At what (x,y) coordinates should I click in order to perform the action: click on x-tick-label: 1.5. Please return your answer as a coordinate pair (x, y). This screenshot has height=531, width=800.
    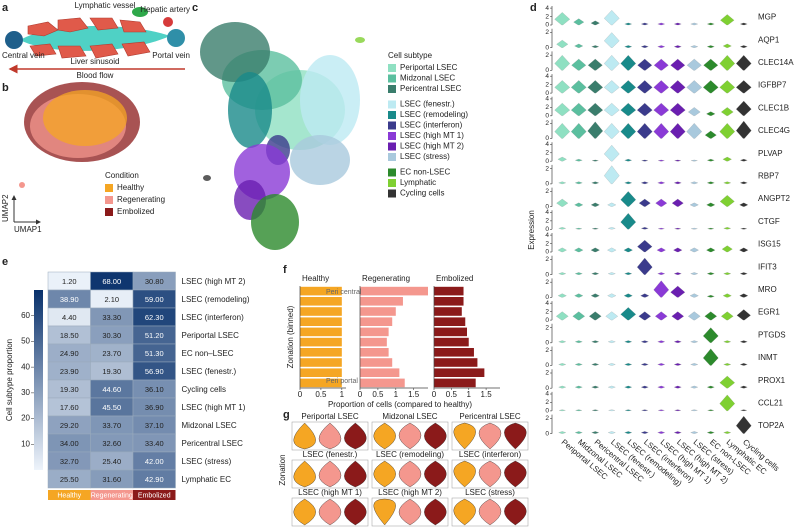
    Looking at the image, I should click on (414, 394).